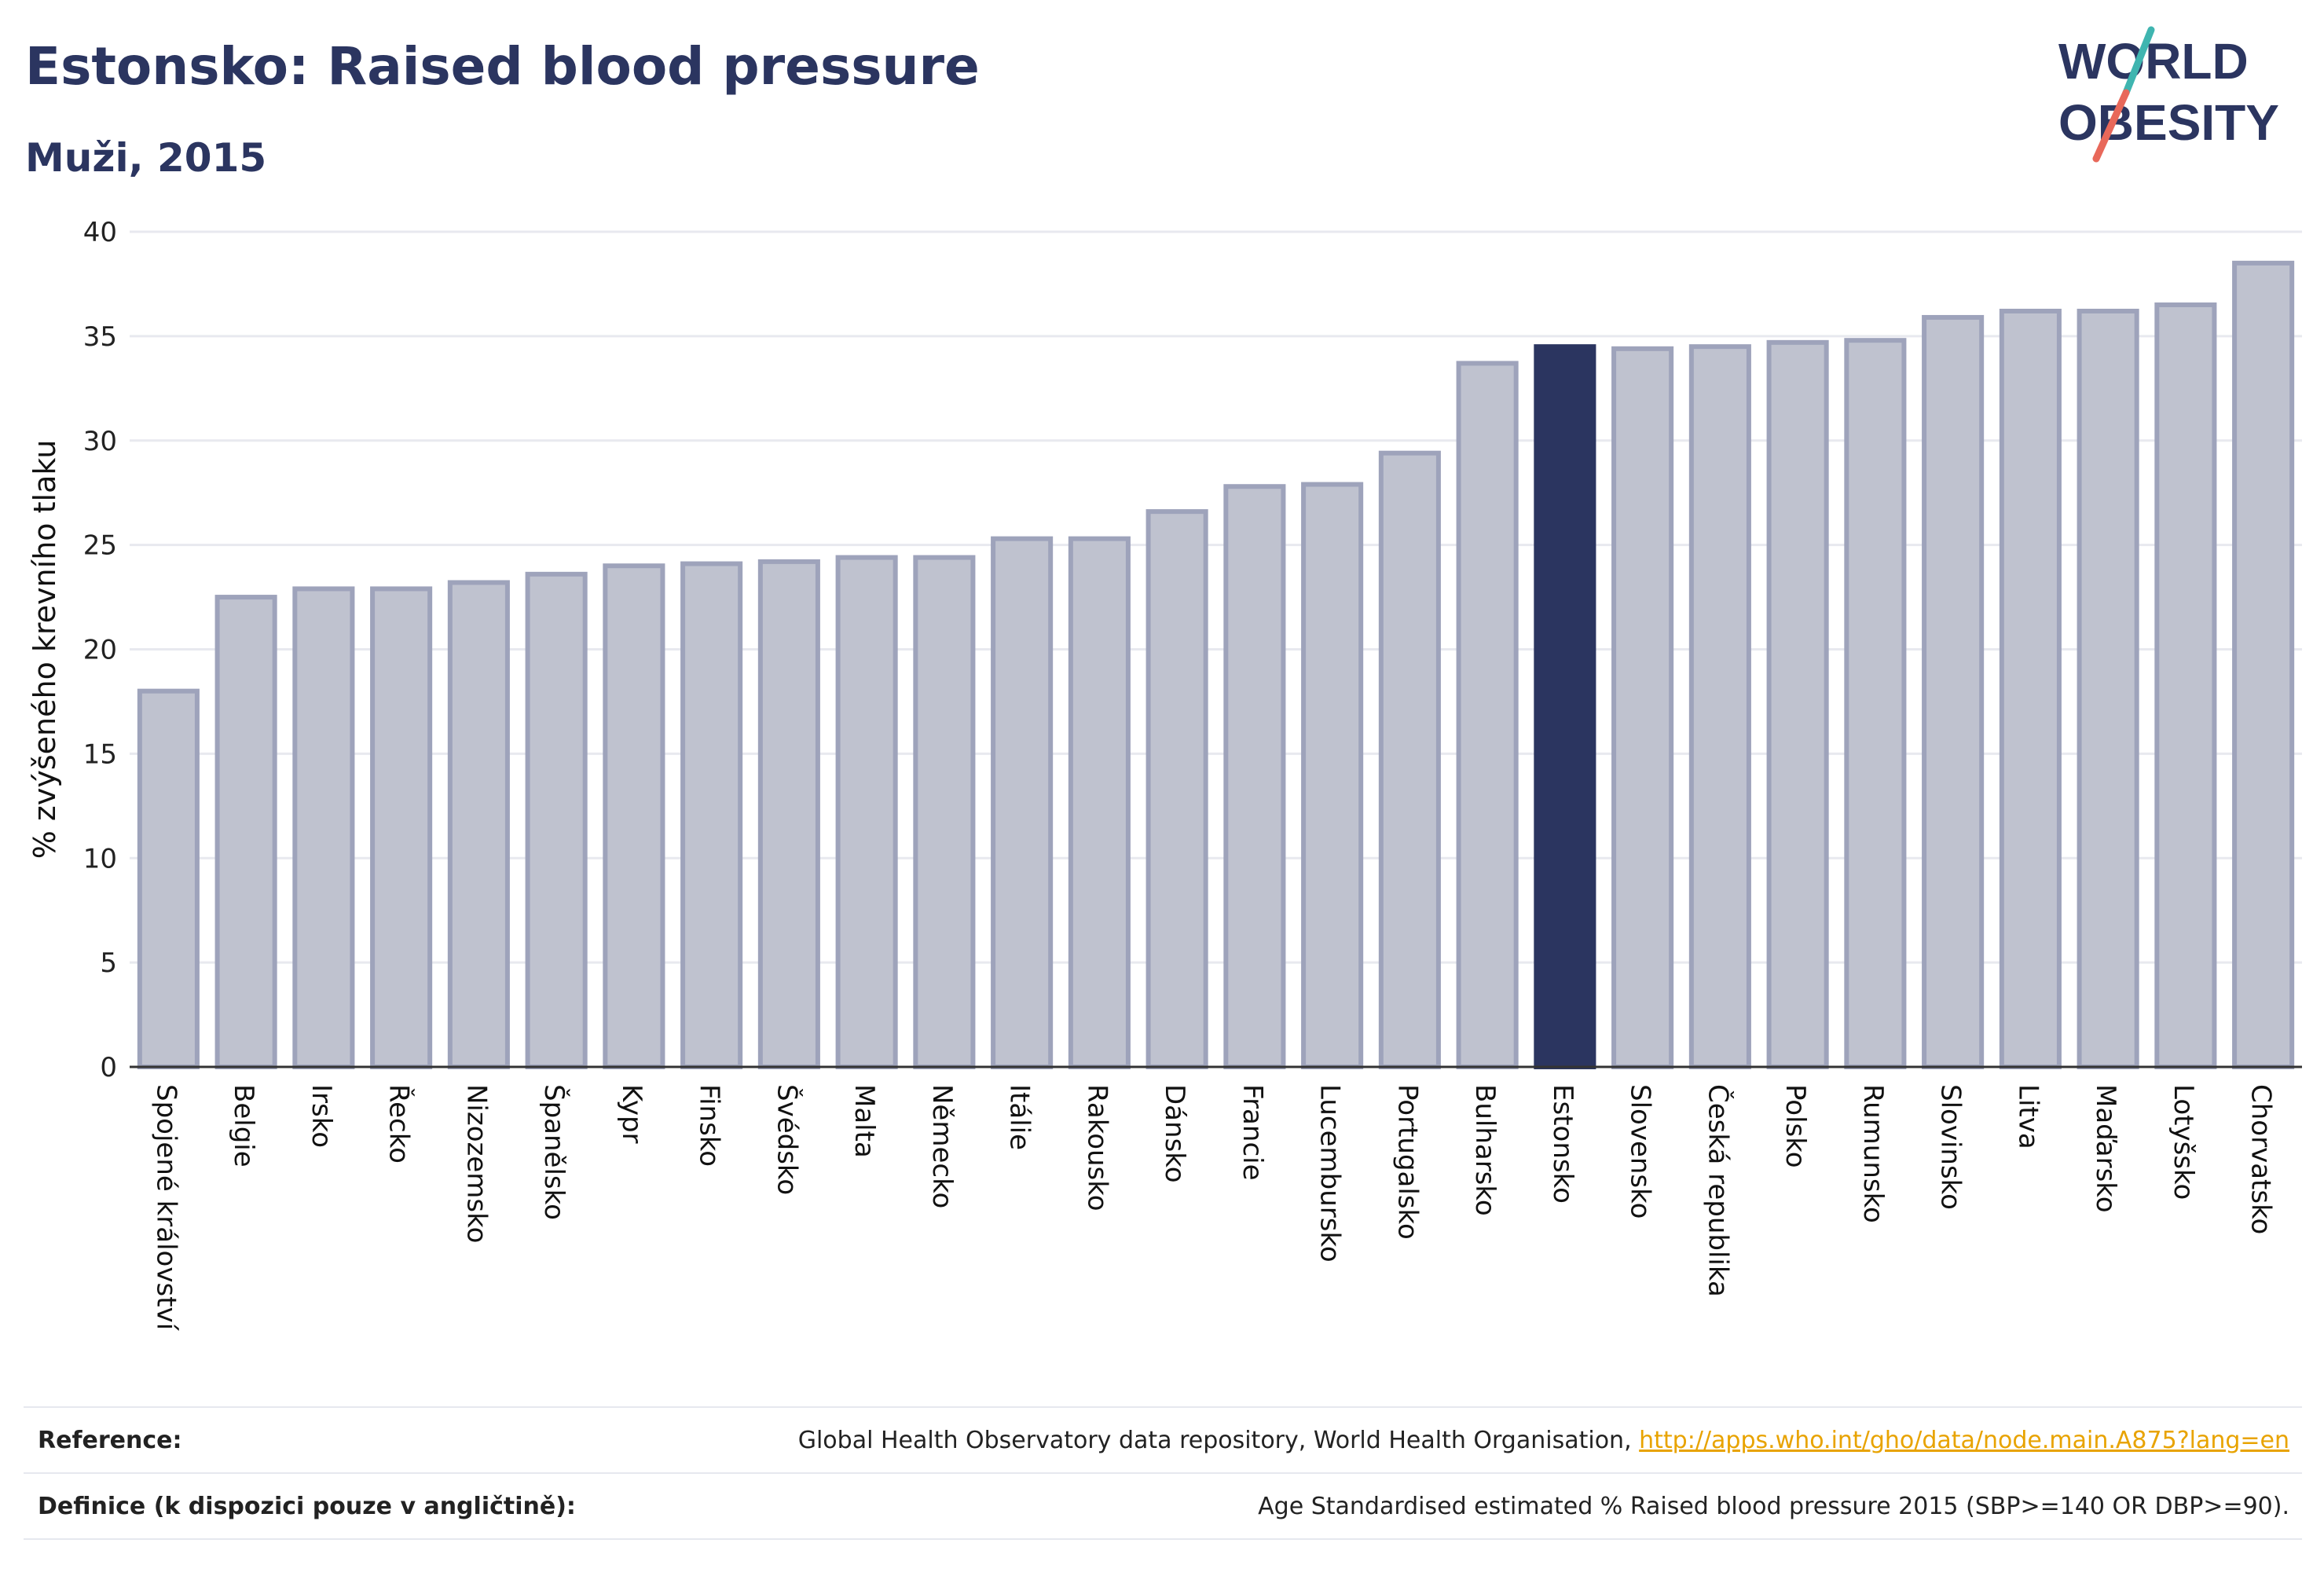  What do you see at coordinates (1407, 1162) in the screenshot?
I see `x-tick-label: Portugalsko` at bounding box center [1407, 1162].